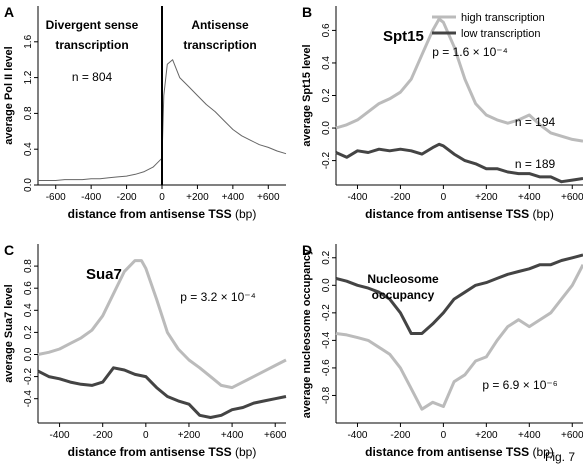 The image size is (583, 466). What do you see at coordinates (403, 279) in the screenshot?
I see `panel-title: Nucleosome` at bounding box center [403, 279].